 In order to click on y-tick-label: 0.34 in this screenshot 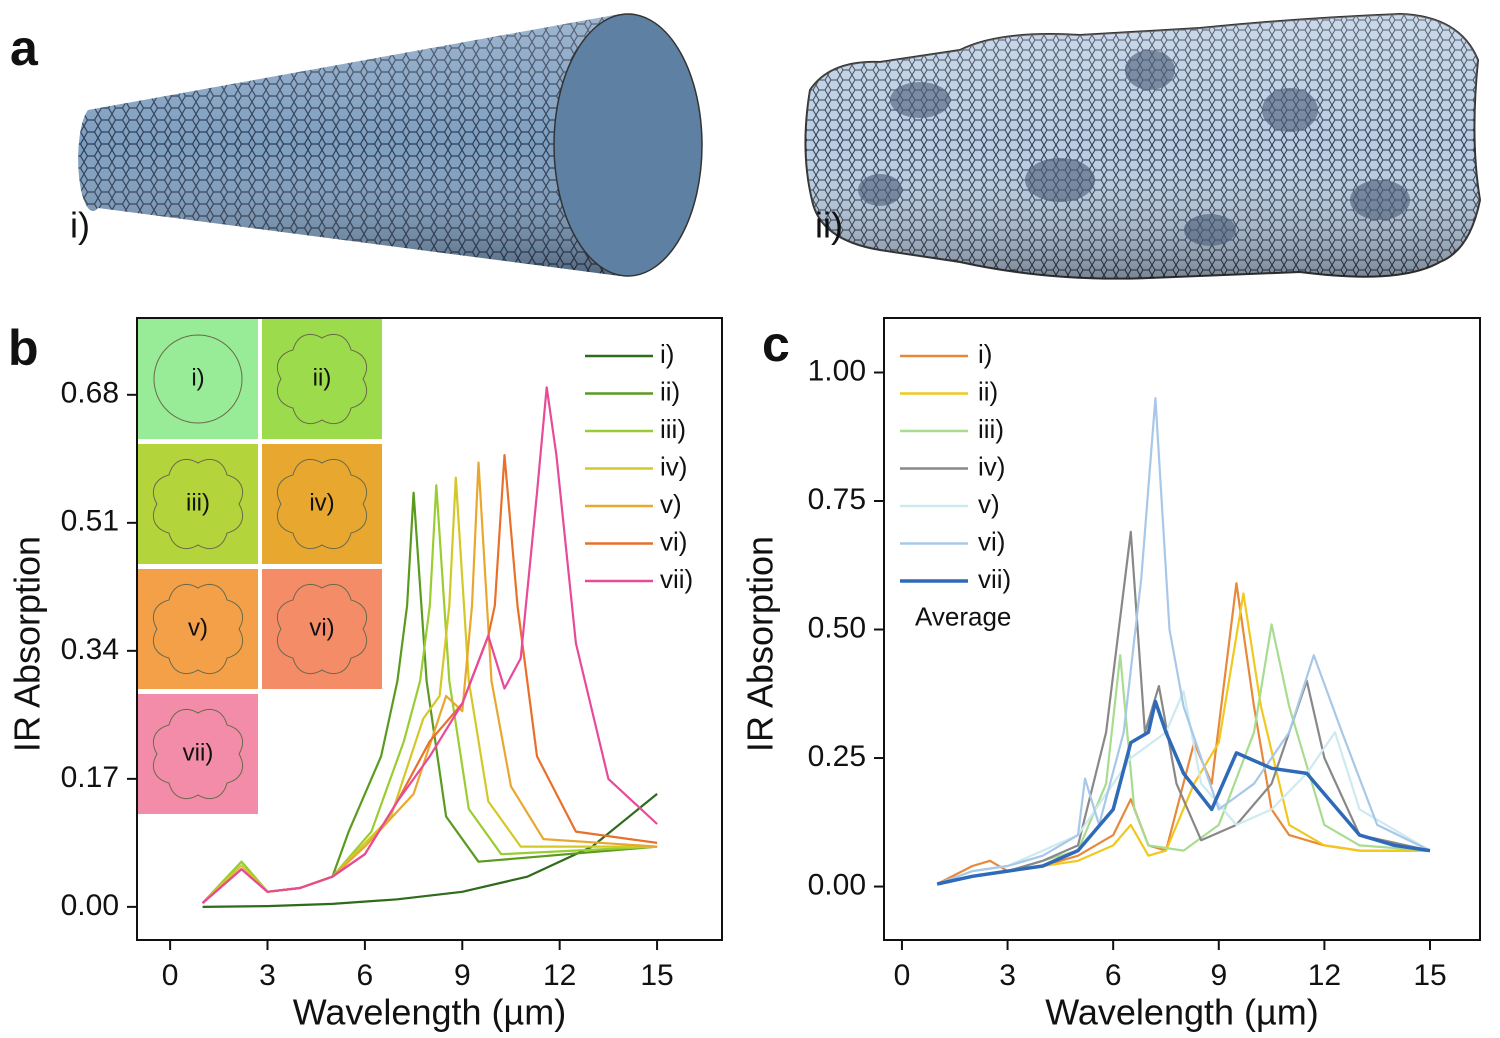, I will do `click(90, 649)`.